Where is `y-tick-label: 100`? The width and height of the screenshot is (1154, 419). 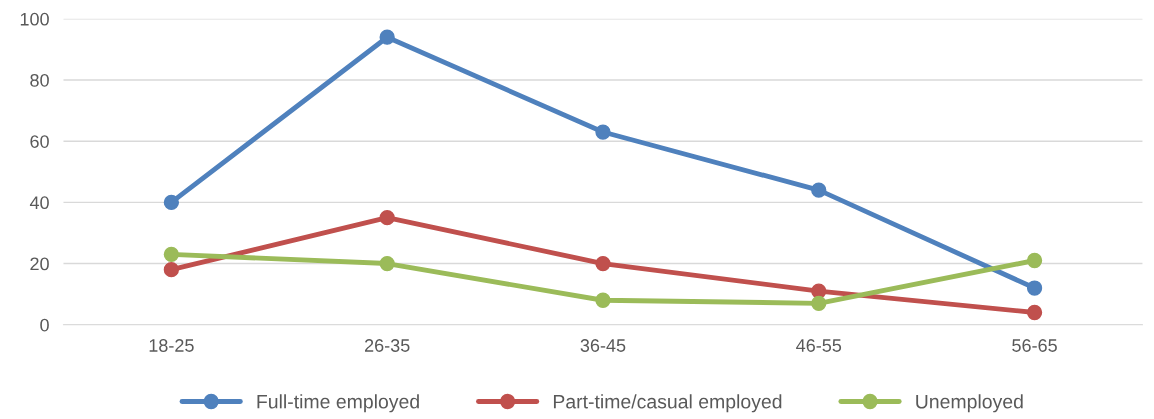
y-tick-label: 100 is located at coordinates (34, 19).